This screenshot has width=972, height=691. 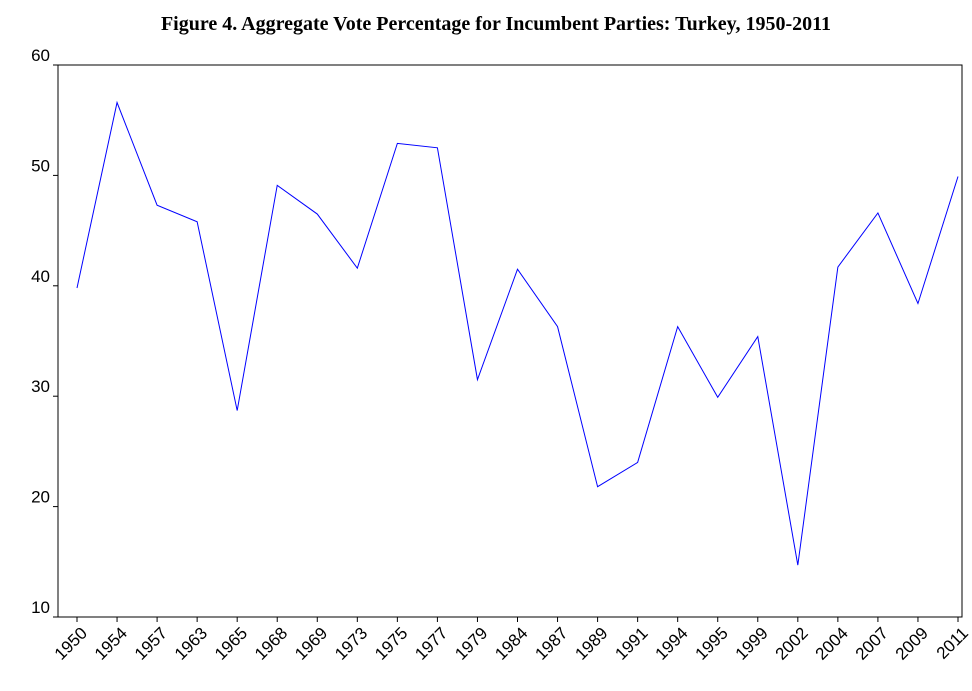 I want to click on x-tick-label: 1984, so click(x=511, y=644).